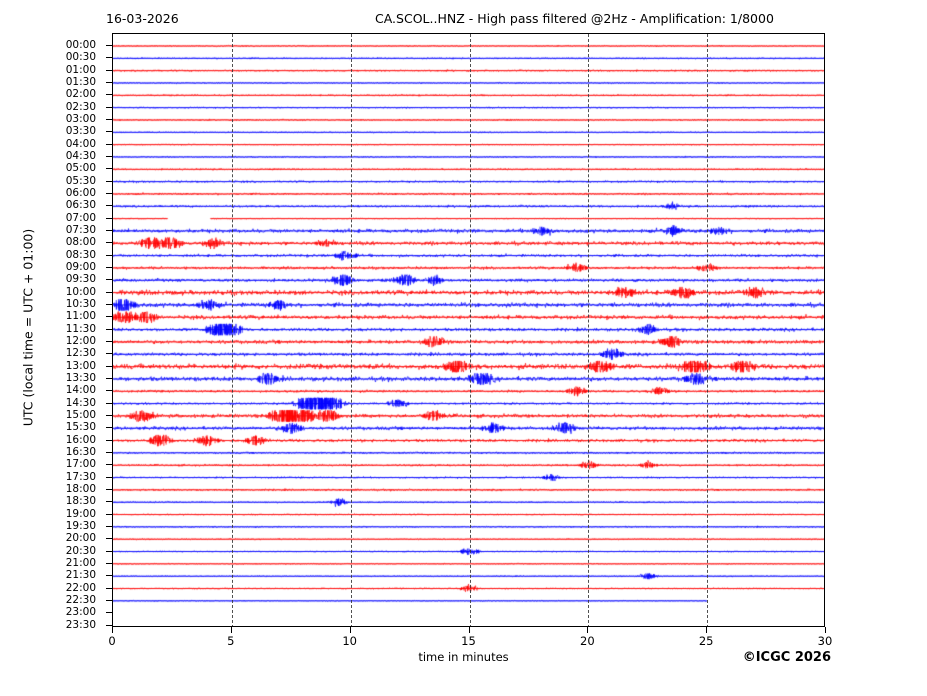 This screenshot has width=927, height=696. What do you see at coordinates (80, 439) in the screenshot?
I see `y-axis-tick-1600: 16:00` at bounding box center [80, 439].